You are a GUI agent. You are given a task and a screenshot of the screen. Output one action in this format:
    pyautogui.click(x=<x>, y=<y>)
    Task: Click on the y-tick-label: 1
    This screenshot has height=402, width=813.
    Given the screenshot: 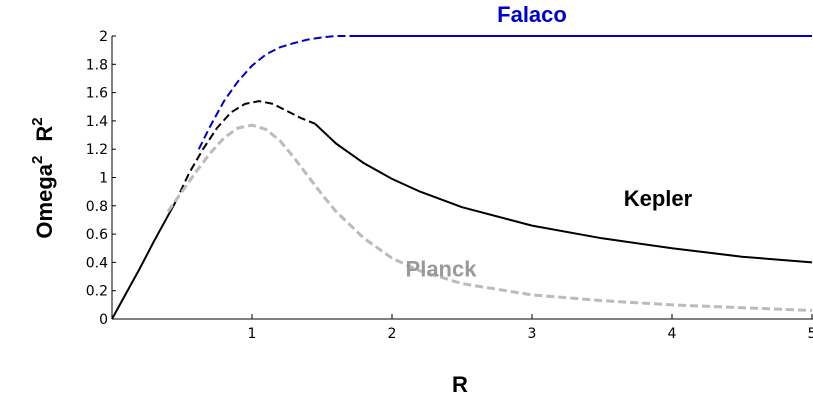 What is the action you would take?
    pyautogui.click(x=103, y=179)
    